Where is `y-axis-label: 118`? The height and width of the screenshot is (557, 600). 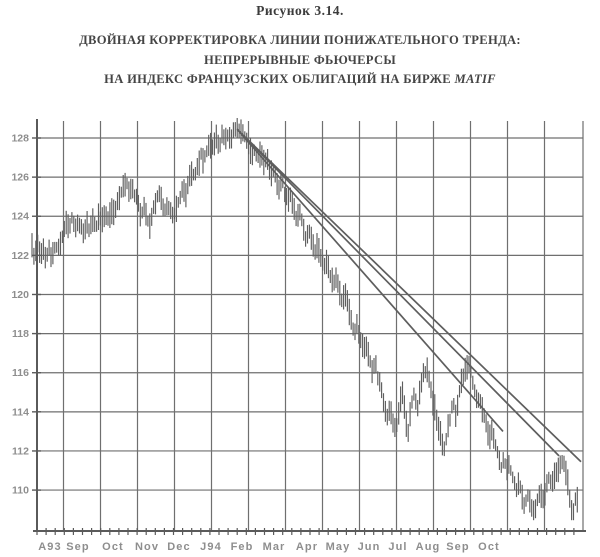
y-axis-label: 118 is located at coordinates (20, 334).